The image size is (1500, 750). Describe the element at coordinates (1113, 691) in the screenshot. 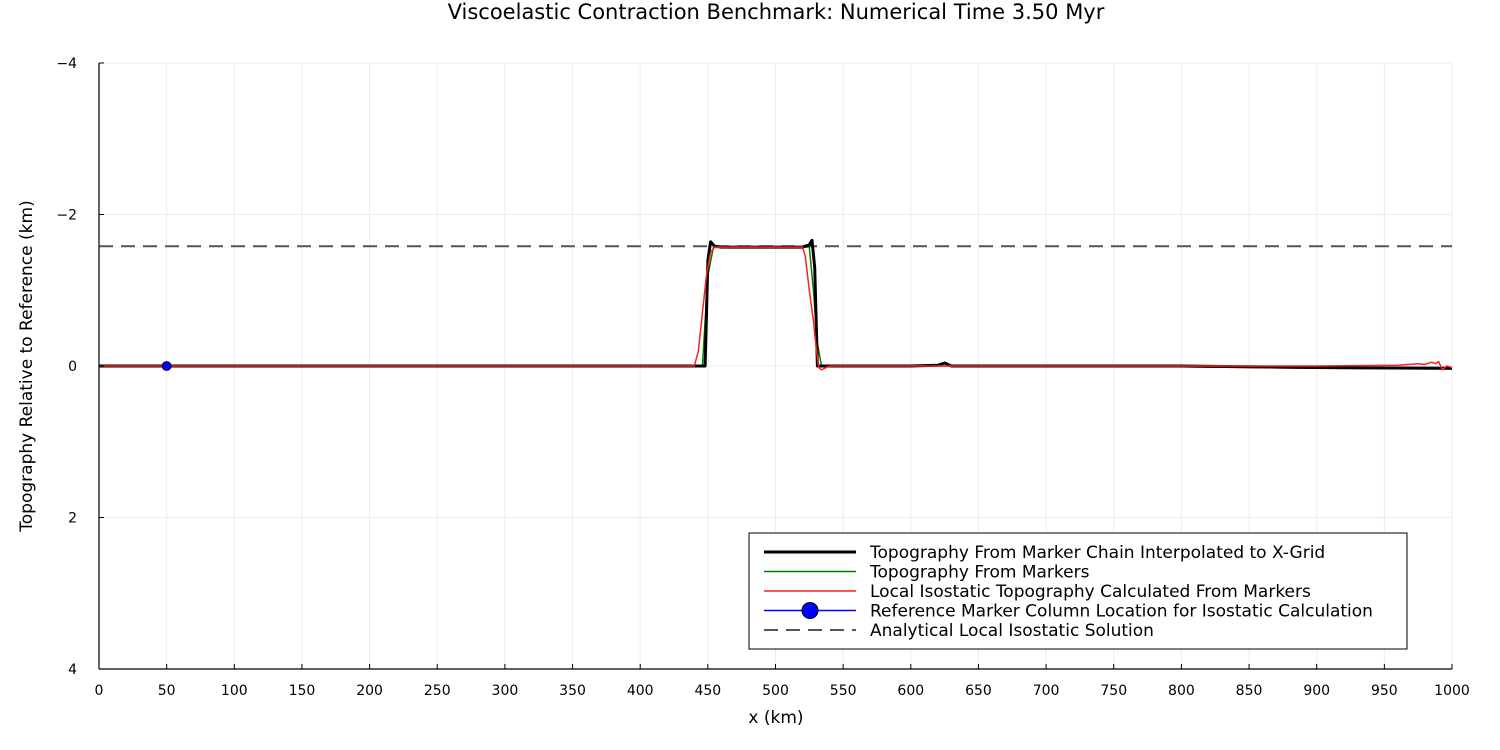

I see `x-tick-label: 750` at that location.